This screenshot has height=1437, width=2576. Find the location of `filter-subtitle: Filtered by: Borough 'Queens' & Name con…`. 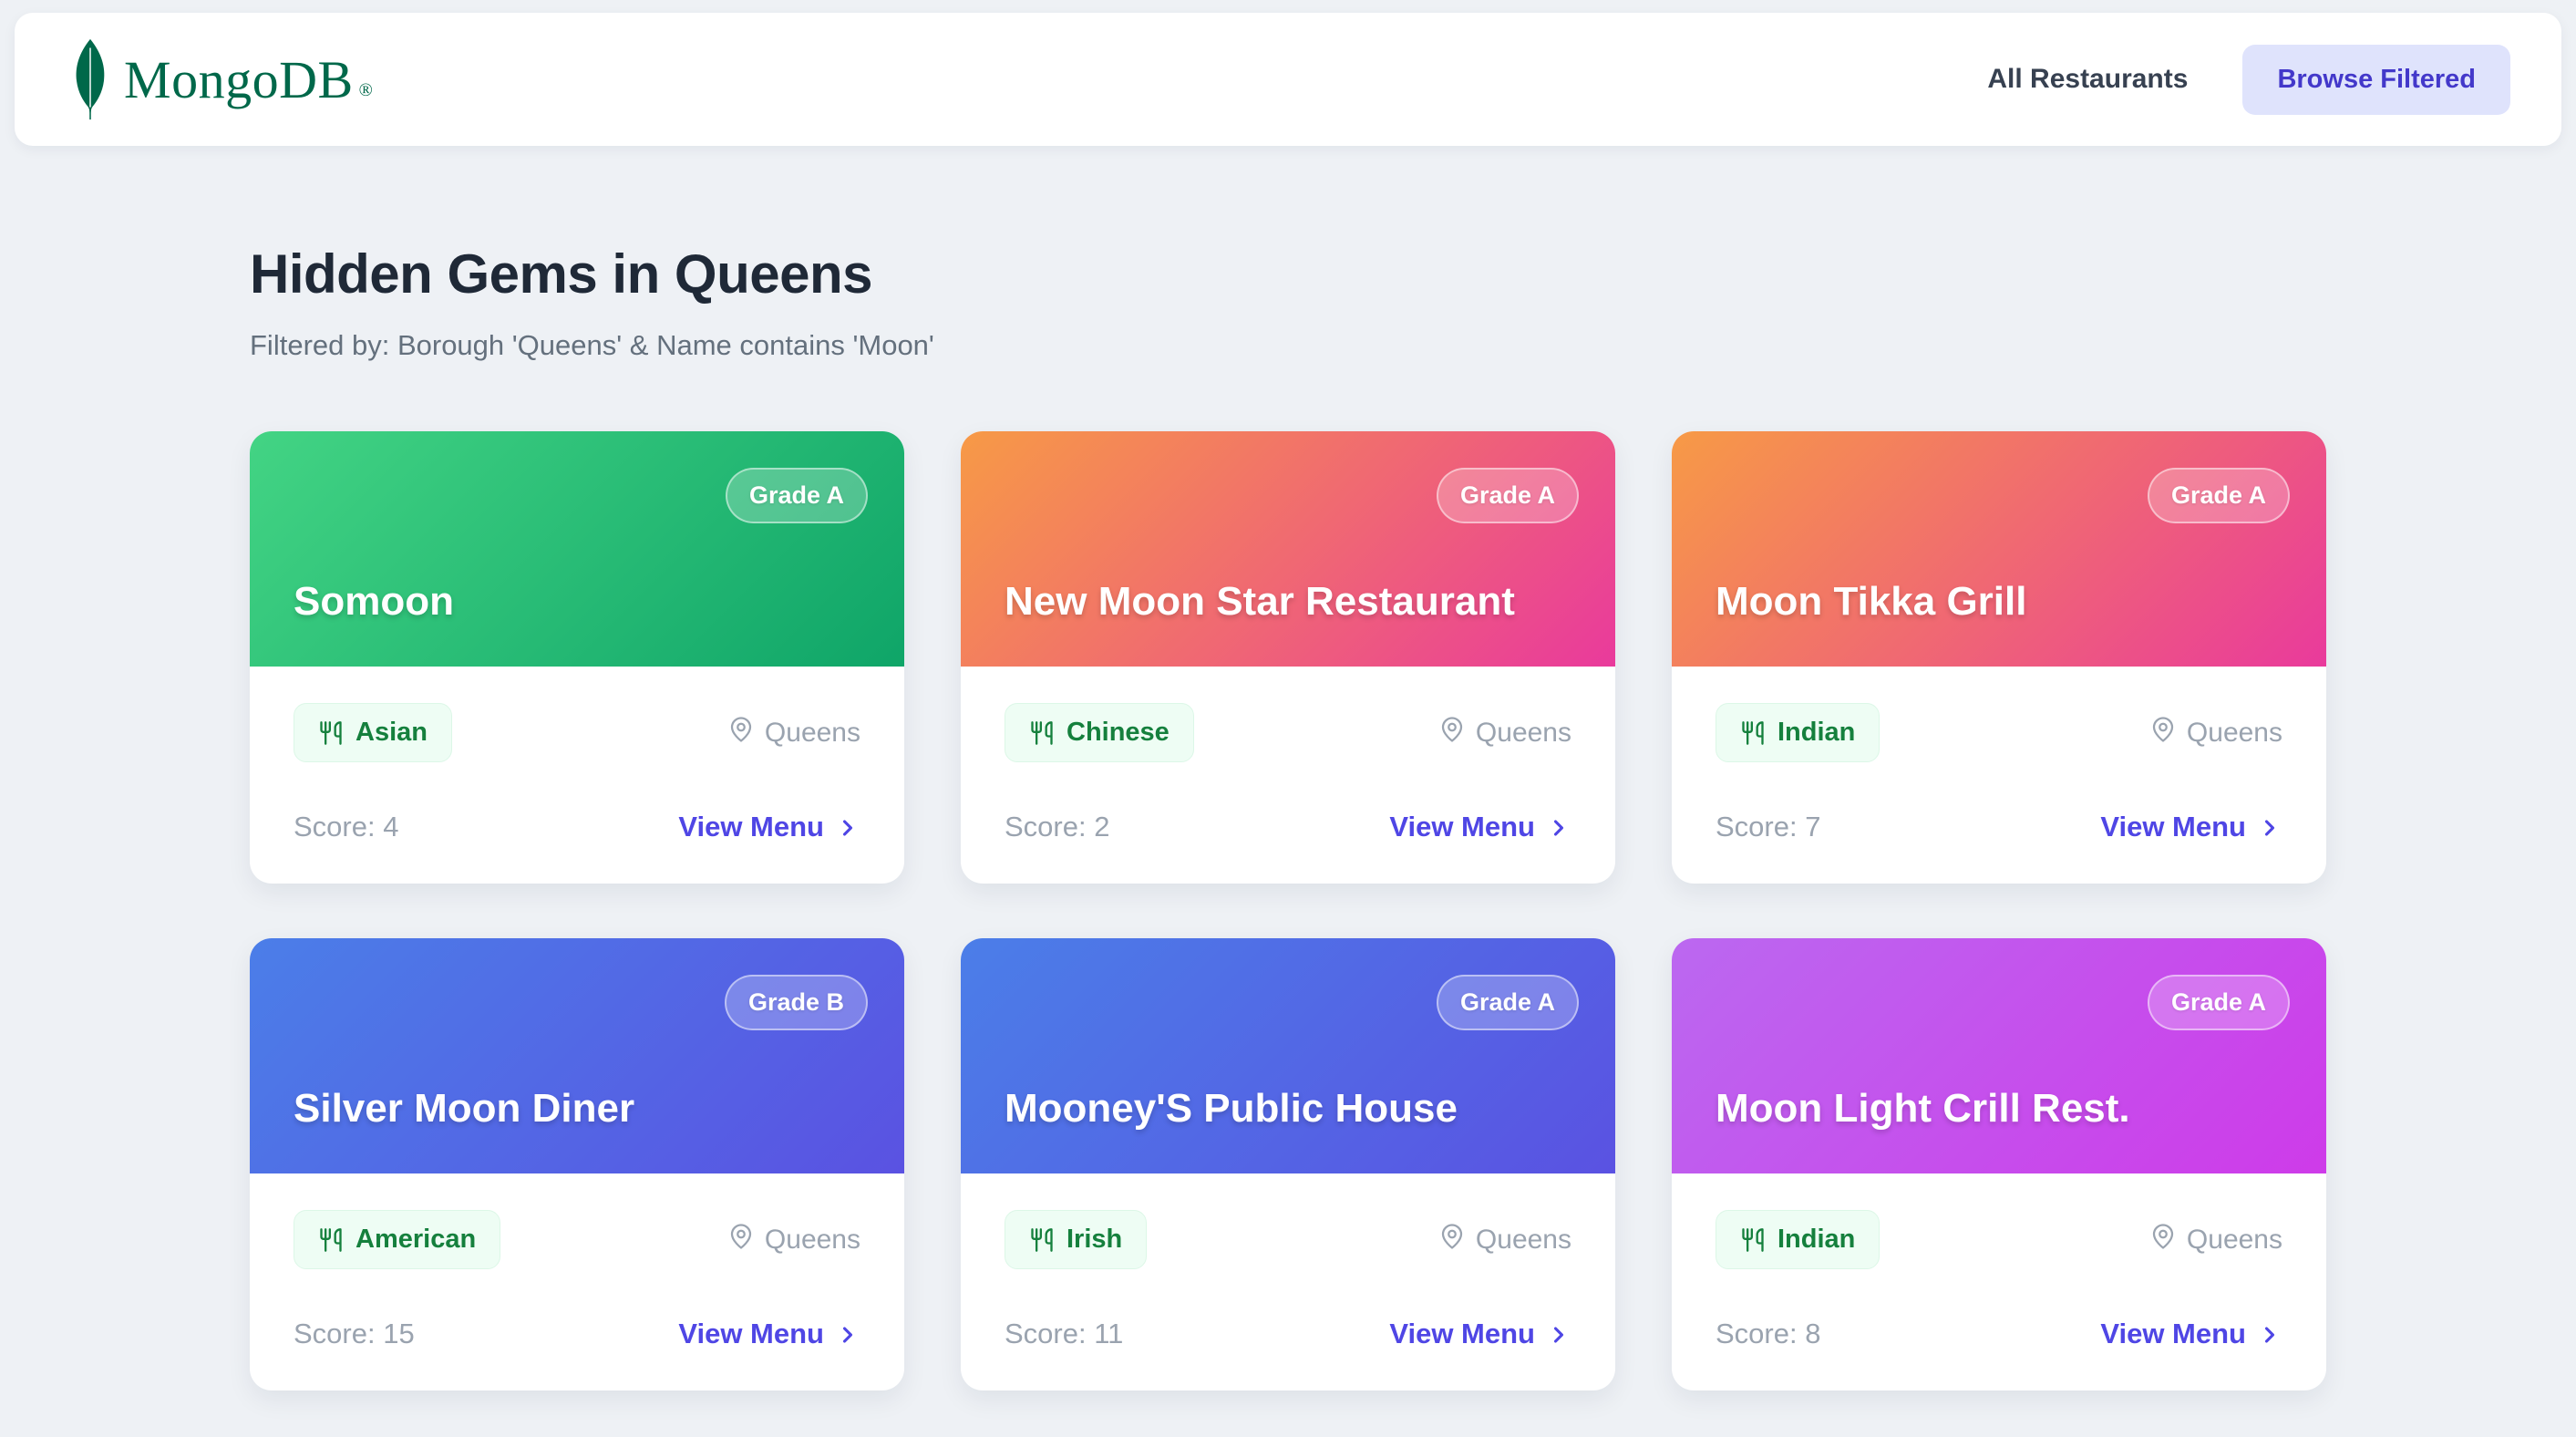

filter-subtitle: Filtered by: Borough 'Queens' & Name con… is located at coordinates (592, 345).